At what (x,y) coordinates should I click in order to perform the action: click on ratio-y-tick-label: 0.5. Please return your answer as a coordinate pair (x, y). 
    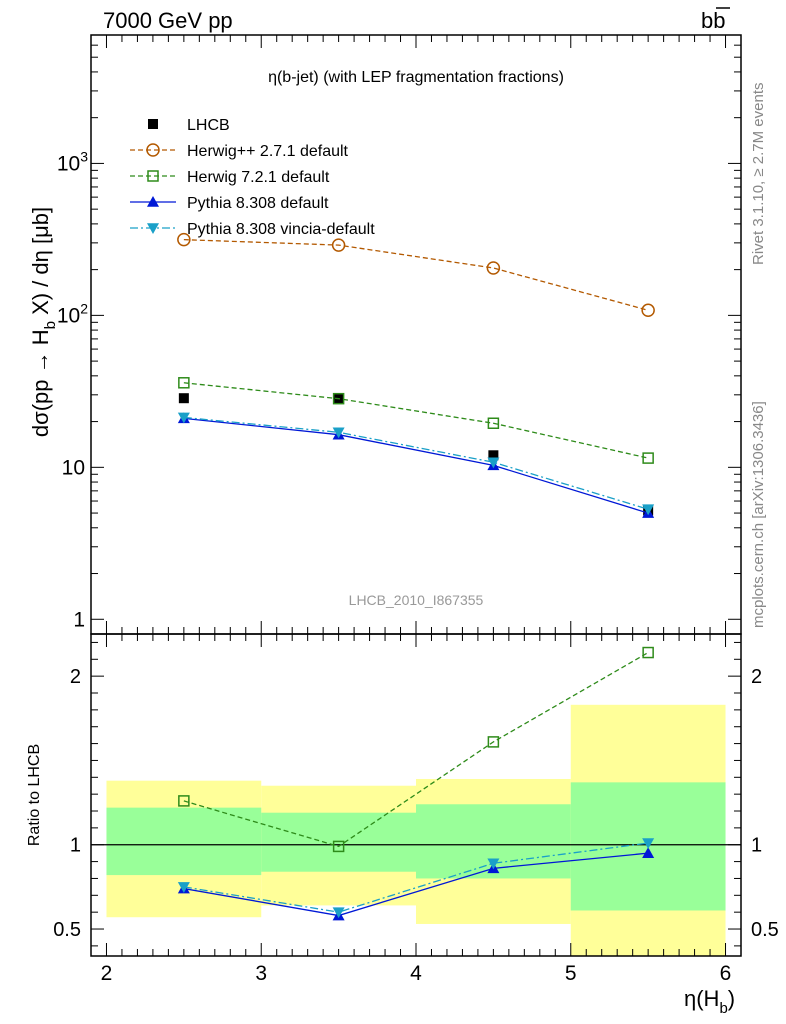
    Looking at the image, I should click on (67, 930).